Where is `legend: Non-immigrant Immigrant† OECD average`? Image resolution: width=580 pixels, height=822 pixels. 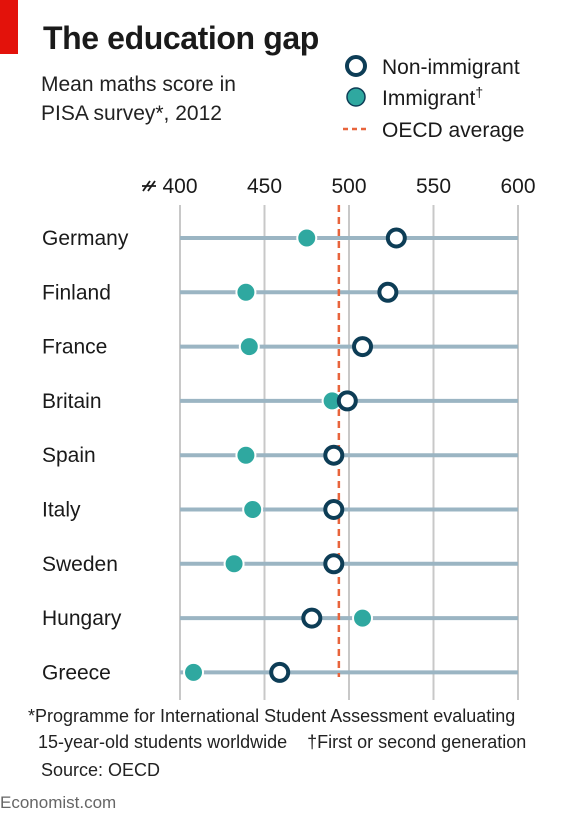 legend: Non-immigrant Immigrant† OECD average is located at coordinates (433, 98).